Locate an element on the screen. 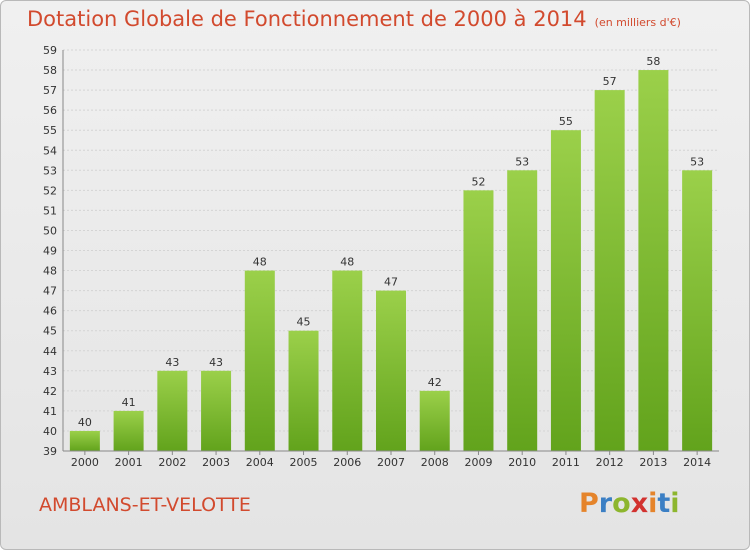 The height and width of the screenshot is (550, 750). bar-value-label: 58 is located at coordinates (653, 61).